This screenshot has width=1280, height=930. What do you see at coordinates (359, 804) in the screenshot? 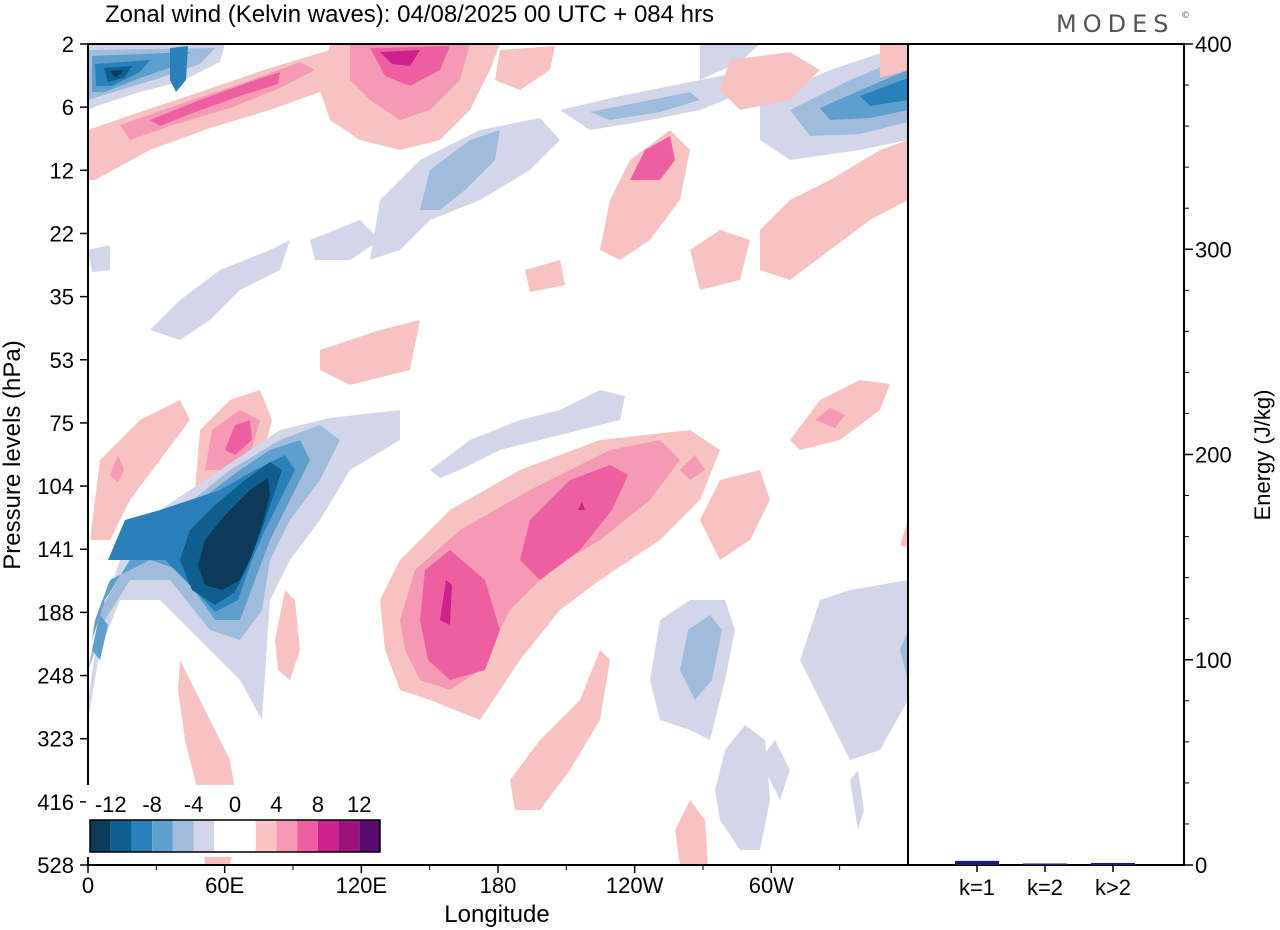
I see `colorbar-label: 12` at bounding box center [359, 804].